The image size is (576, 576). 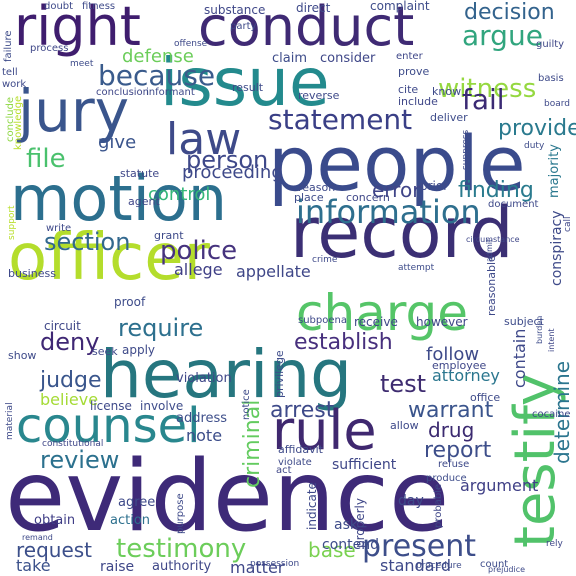 I want to click on word-produce: produce, so click(x=446, y=478).